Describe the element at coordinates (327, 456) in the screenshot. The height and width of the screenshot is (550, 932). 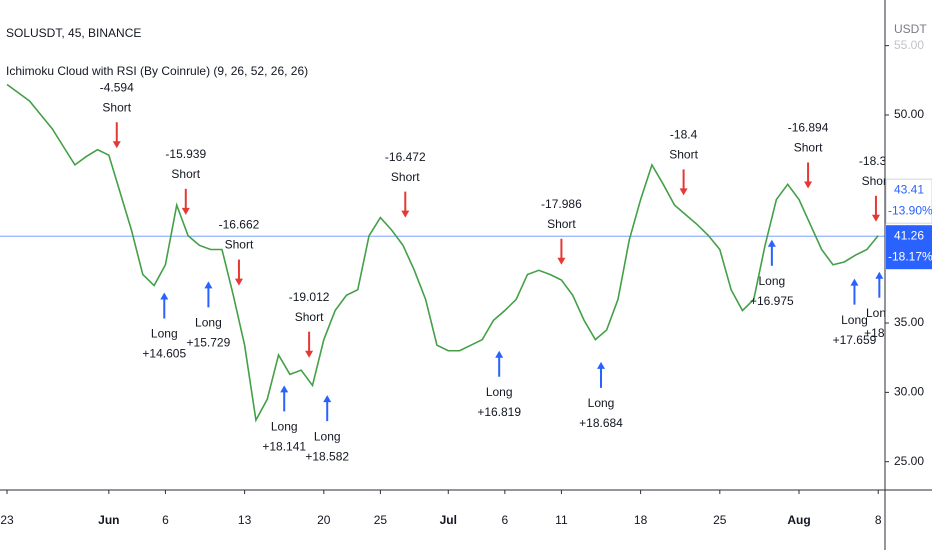
I see `signal-pnl: +18.582` at that location.